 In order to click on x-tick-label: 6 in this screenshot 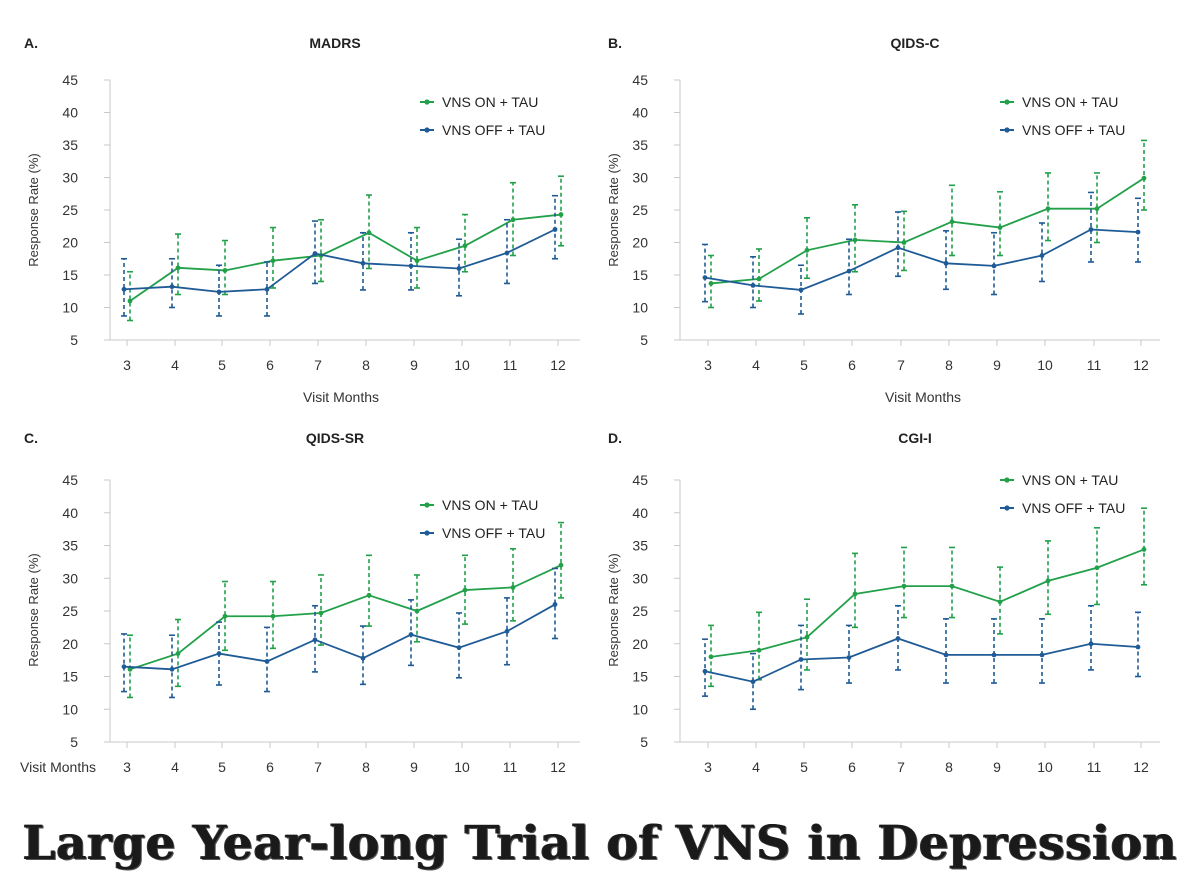, I will do `click(852, 767)`.